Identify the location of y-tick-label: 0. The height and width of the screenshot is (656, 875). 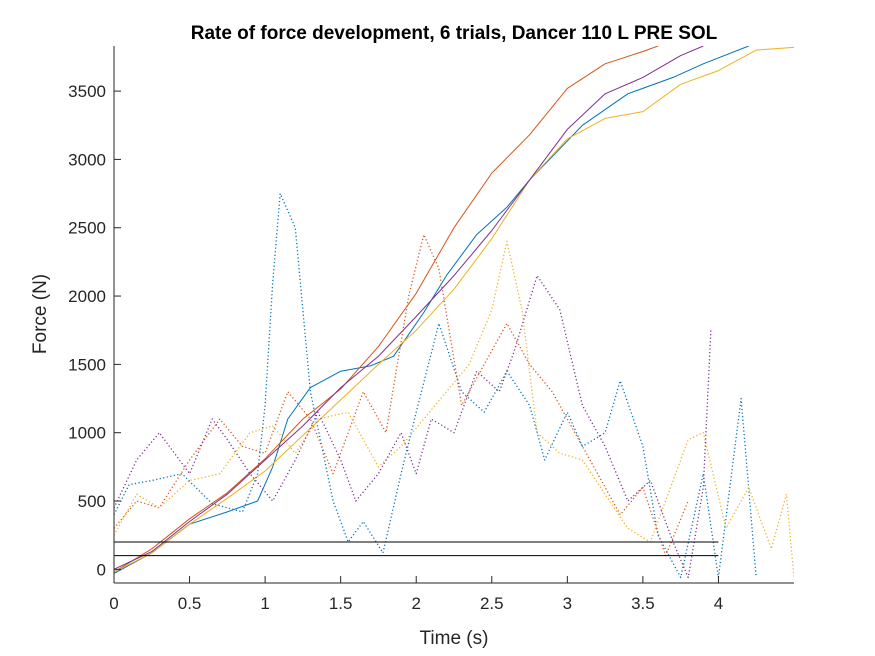
(101, 569).